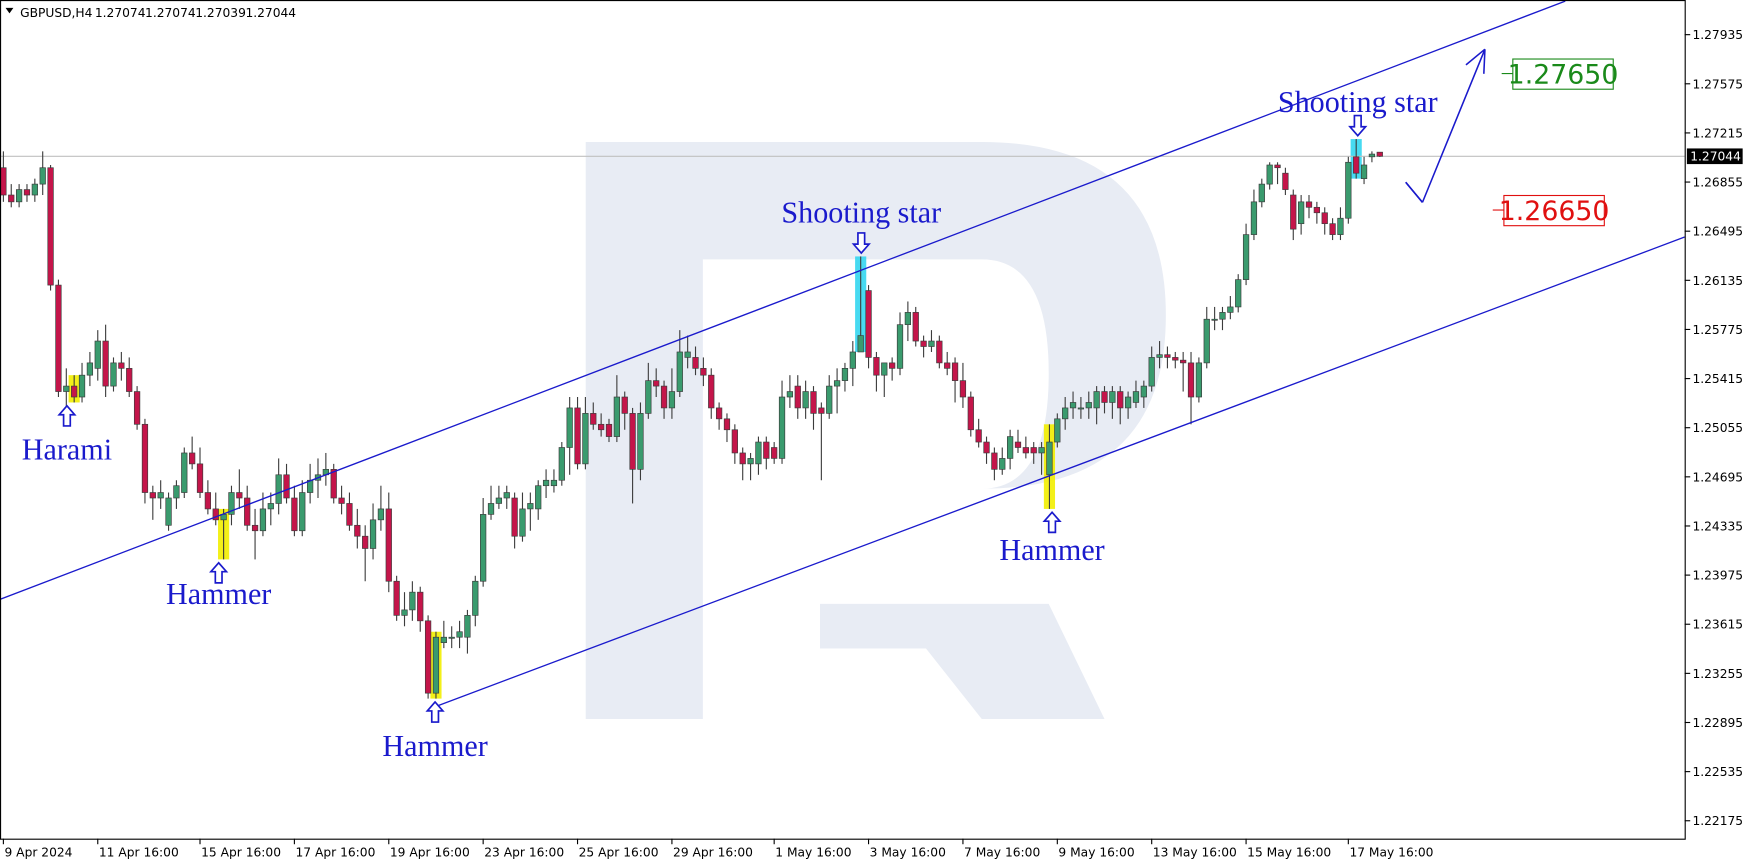 The height and width of the screenshot is (861, 1746). I want to click on symbol: GBPUSD,H4, so click(56, 13).